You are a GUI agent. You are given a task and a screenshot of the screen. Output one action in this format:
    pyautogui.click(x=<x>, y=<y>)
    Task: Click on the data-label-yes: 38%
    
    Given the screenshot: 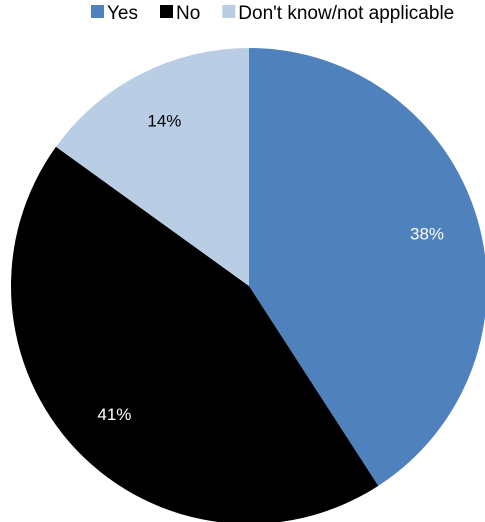 What is the action you would take?
    pyautogui.click(x=427, y=233)
    